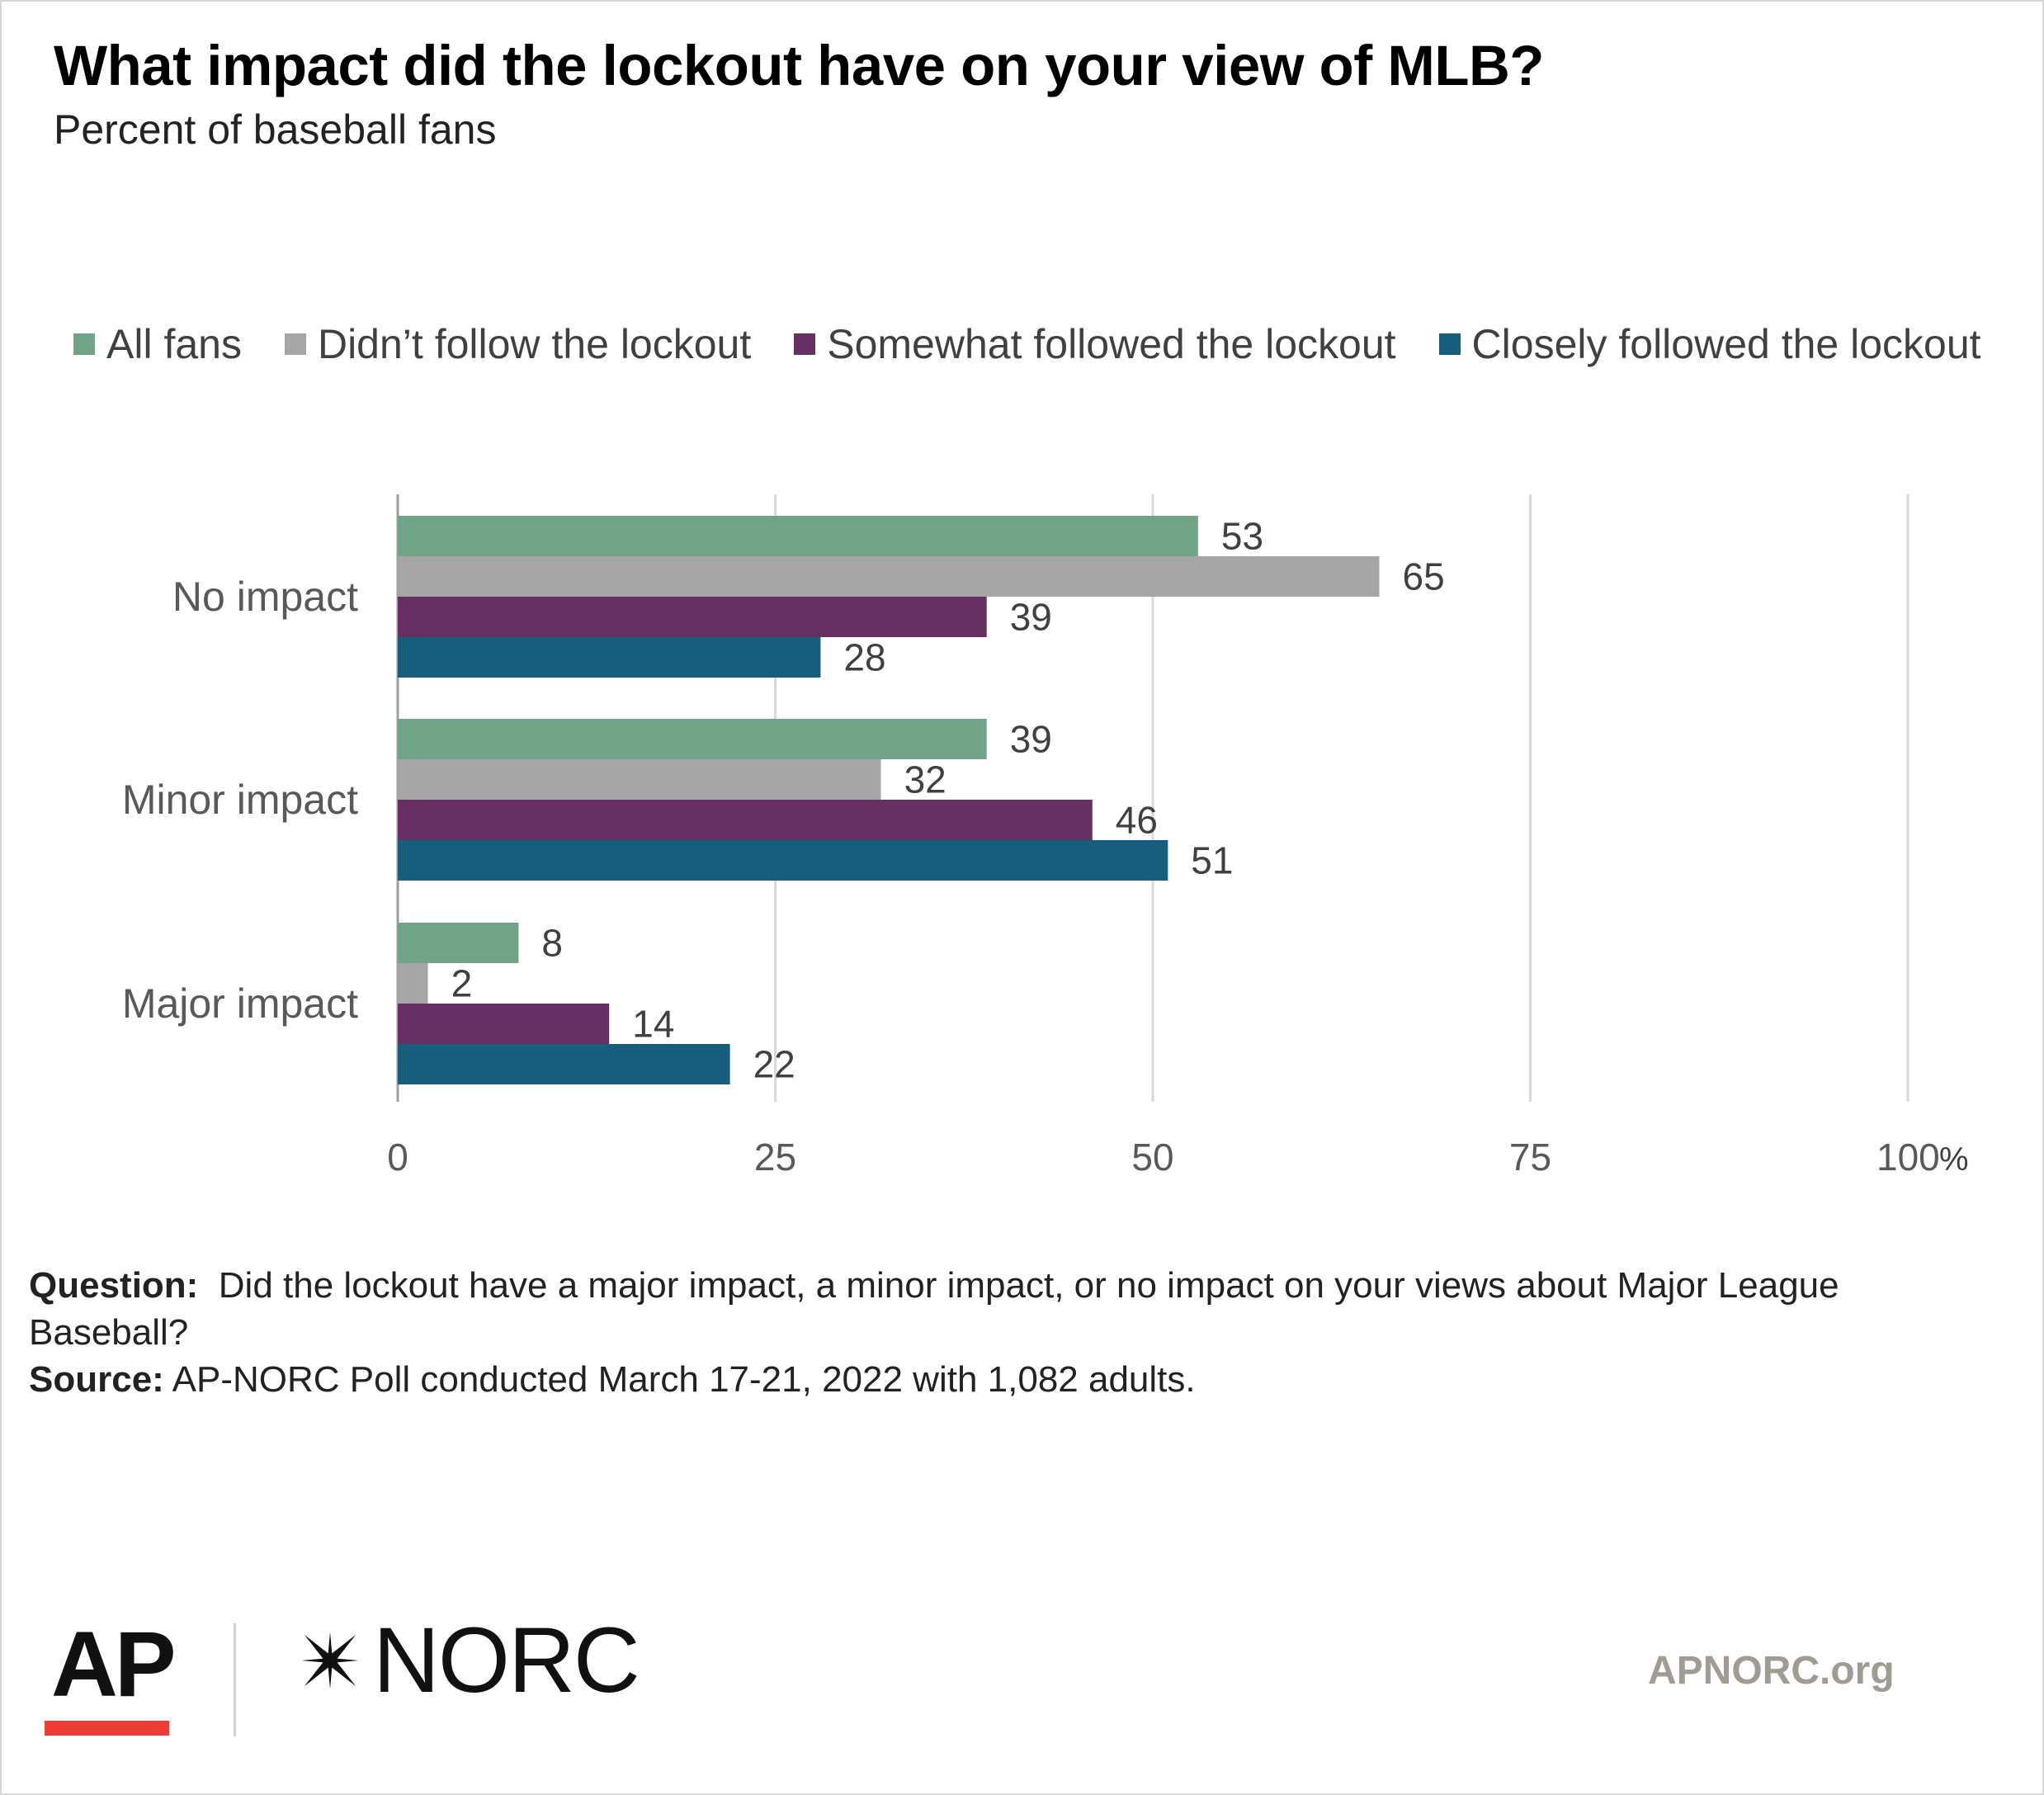  I want to click on ap-logo-underline, so click(107, 1728).